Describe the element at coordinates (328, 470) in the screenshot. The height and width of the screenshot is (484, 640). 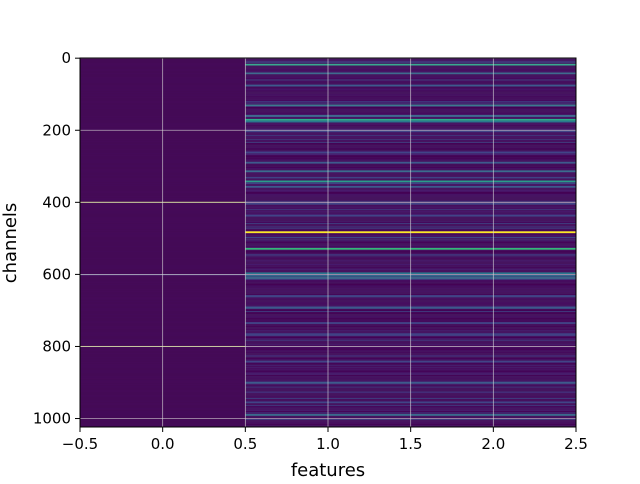
I see `x-axis-label: features` at that location.